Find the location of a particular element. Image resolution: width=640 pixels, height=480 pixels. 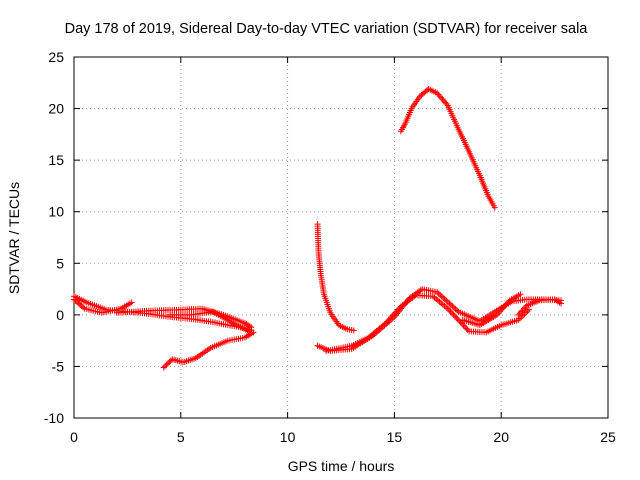

x-tick-label: 5 is located at coordinates (181, 437).